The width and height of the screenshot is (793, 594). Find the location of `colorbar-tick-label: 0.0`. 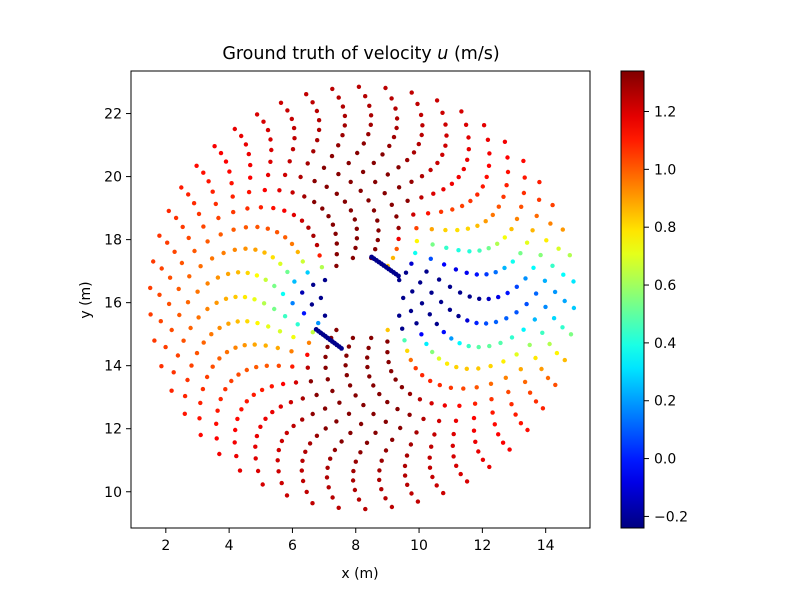

colorbar-tick-label: 0.0 is located at coordinates (665, 460).